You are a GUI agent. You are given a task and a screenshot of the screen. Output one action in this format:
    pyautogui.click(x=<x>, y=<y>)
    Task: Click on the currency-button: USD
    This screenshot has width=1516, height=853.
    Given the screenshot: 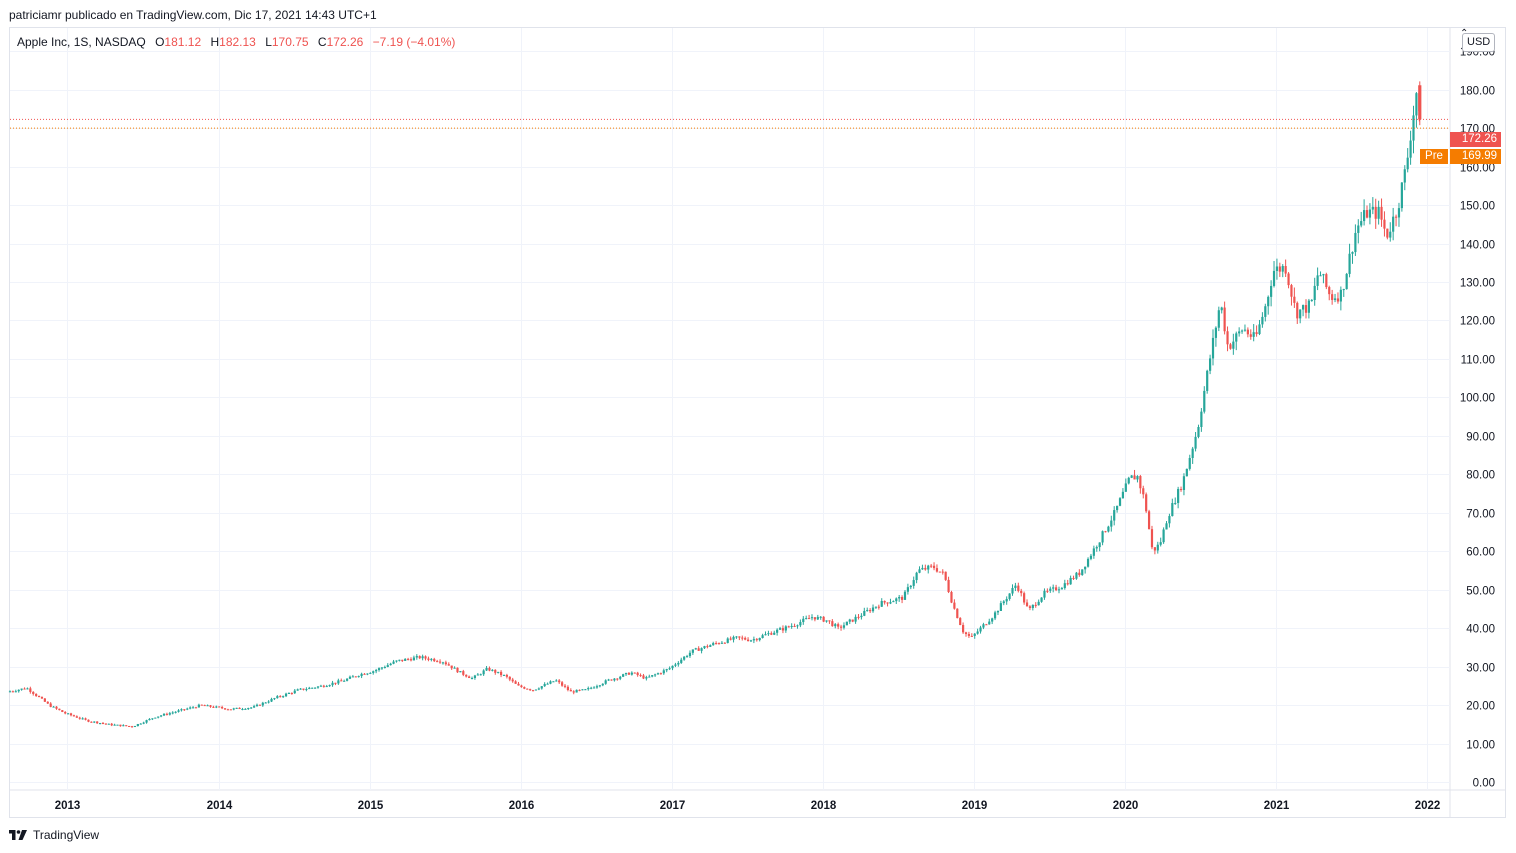 What is the action you would take?
    pyautogui.click(x=1479, y=42)
    